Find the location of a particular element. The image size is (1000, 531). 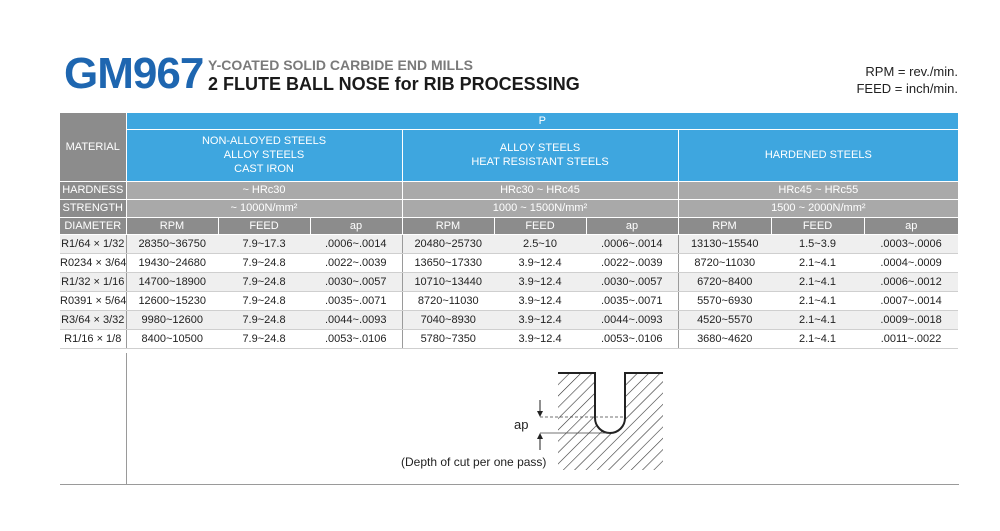

data-cell: 3680~4620 is located at coordinates (724, 339).